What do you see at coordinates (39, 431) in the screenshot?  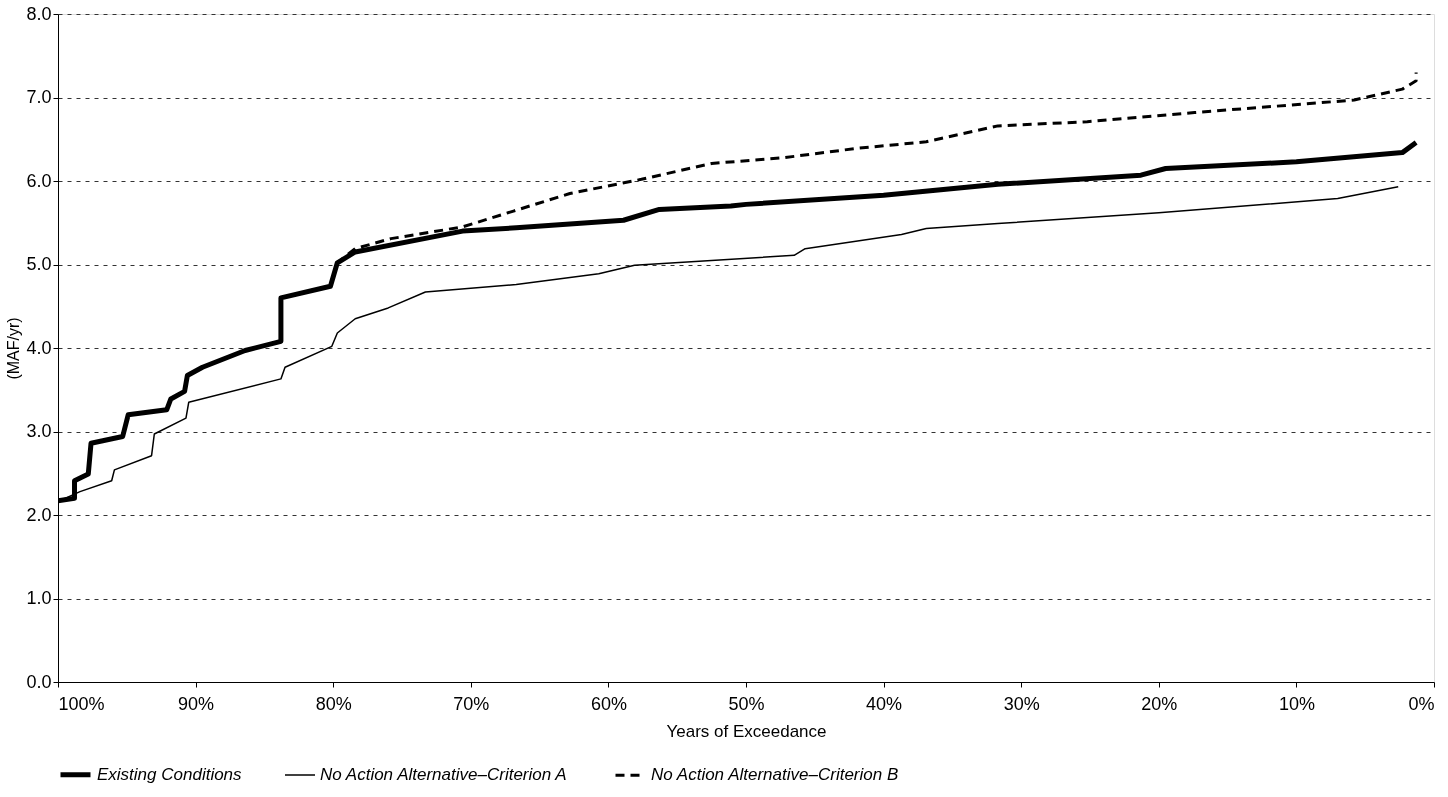 I see `y-tick-label: 3.0` at bounding box center [39, 431].